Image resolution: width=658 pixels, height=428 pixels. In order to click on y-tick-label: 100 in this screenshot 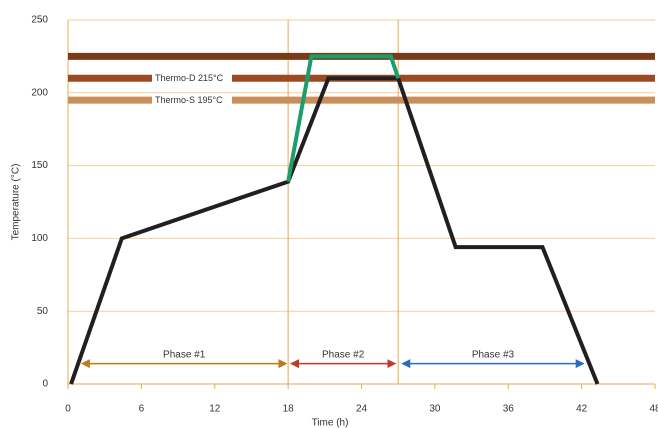, I will do `click(39, 238)`.